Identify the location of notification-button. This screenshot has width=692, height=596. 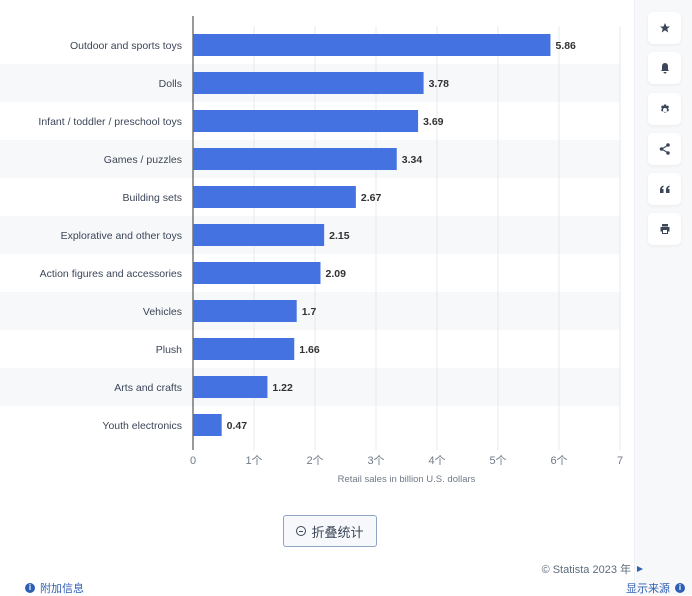
(664, 68).